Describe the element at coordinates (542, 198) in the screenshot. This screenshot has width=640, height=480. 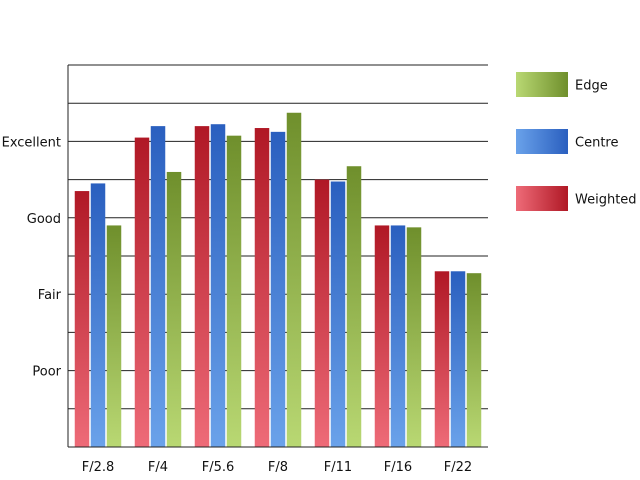
I see `legend-swatch-weighted` at that location.